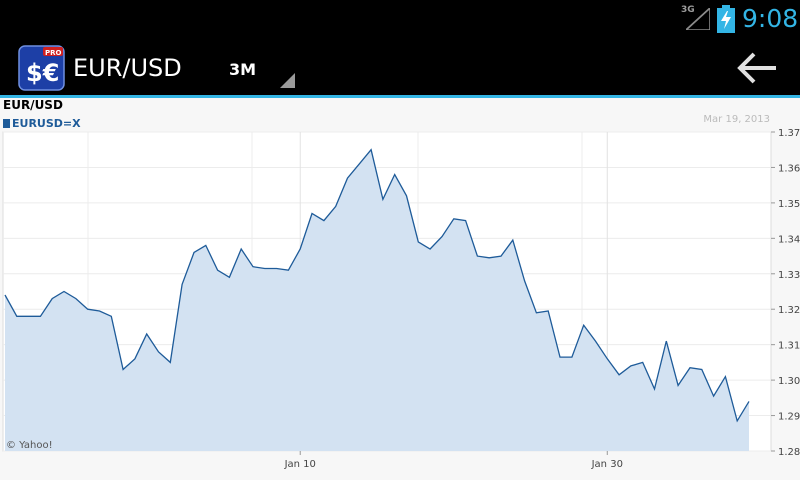 This screenshot has width=800, height=480. I want to click on yahoo-attribution: © Yahoo!, so click(29, 445).